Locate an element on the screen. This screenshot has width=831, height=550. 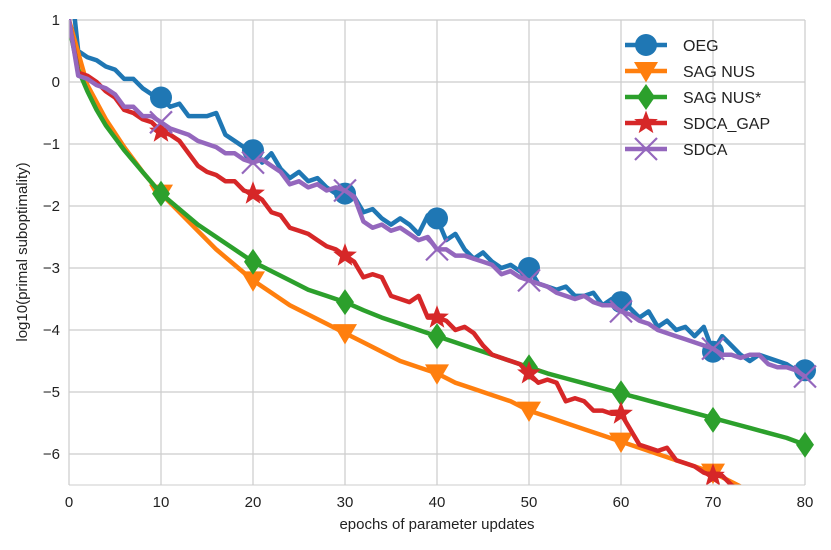
x-tick-label: 10 is located at coordinates (161, 502).